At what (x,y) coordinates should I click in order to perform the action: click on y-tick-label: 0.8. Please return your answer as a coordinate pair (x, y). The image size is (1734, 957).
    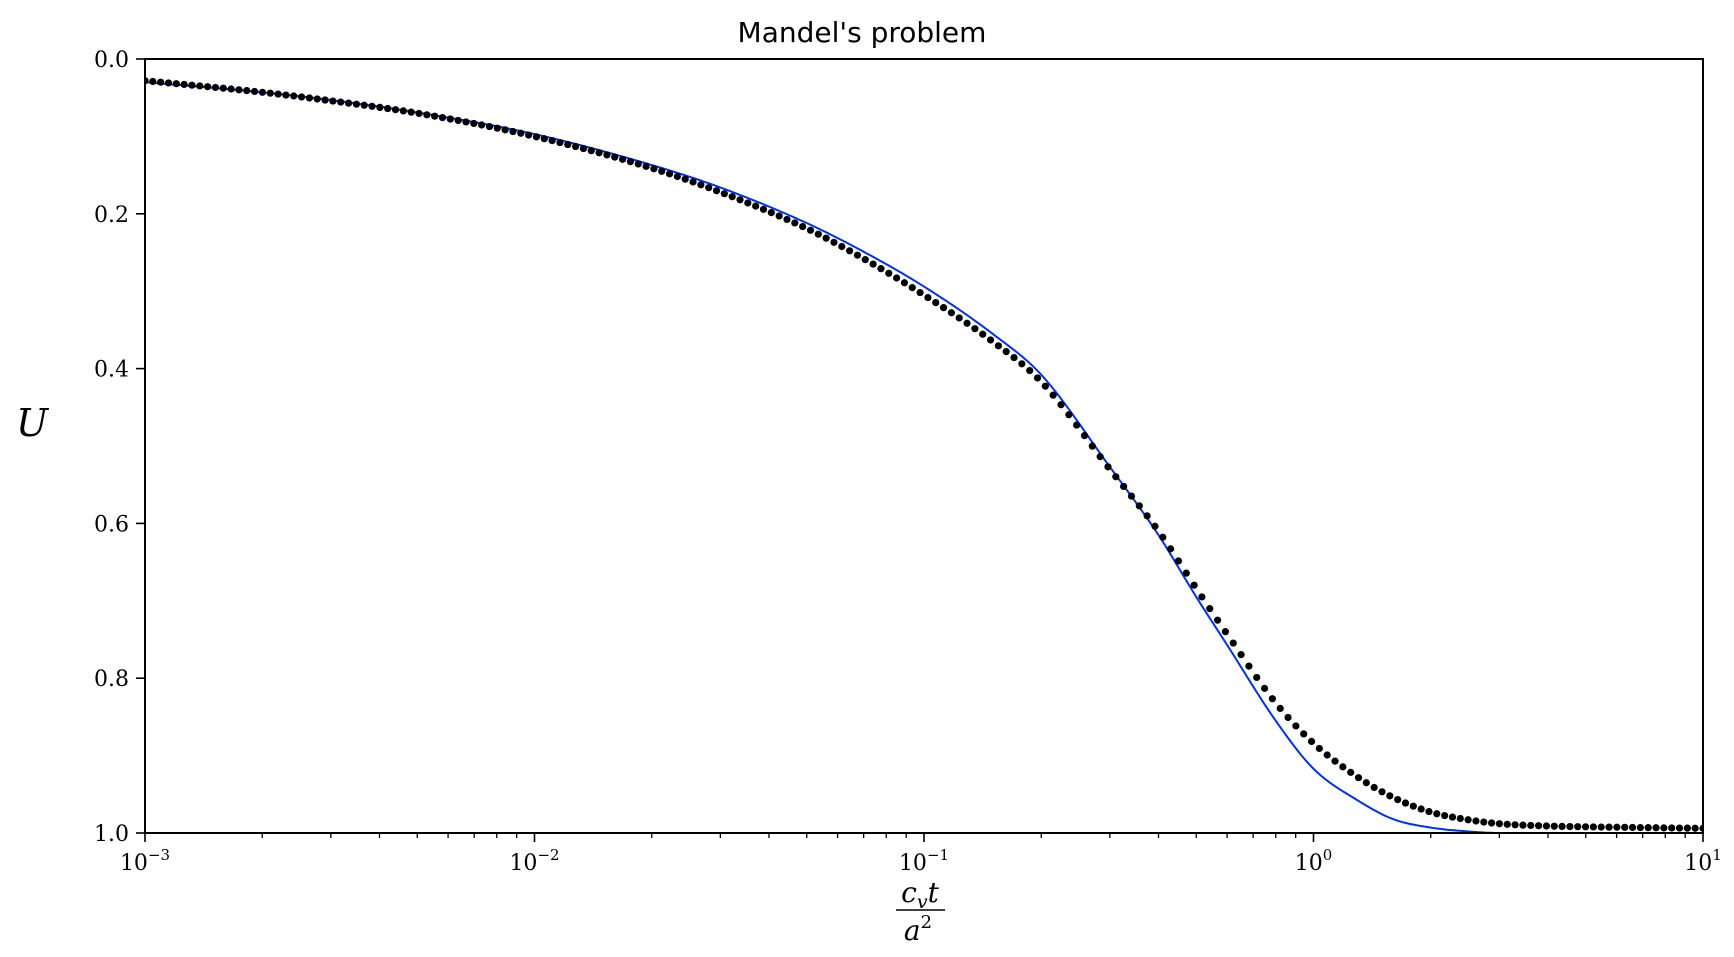
    Looking at the image, I should click on (111, 679).